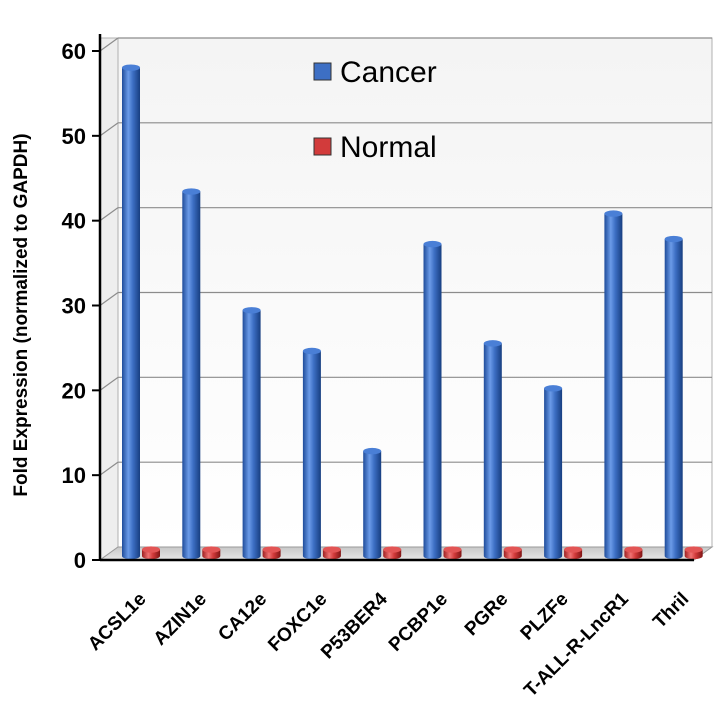 This screenshot has height=711, width=717. Describe the element at coordinates (418, 622) in the screenshot. I see `x-category-label: PCBP1e` at that location.